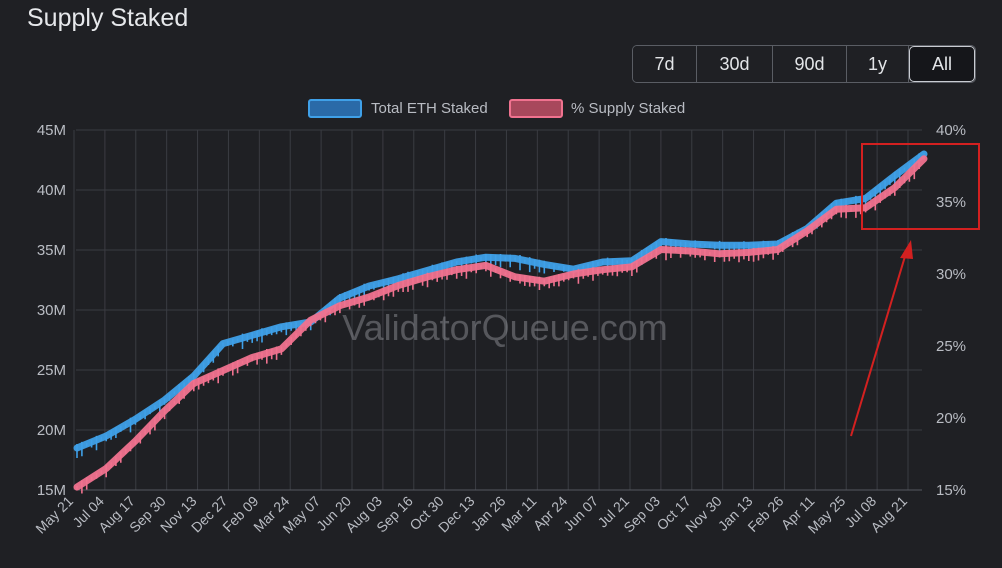 Image resolution: width=1002 pixels, height=568 pixels. What do you see at coordinates (335, 108) in the screenshot?
I see `legend-swatch-total` at bounding box center [335, 108].